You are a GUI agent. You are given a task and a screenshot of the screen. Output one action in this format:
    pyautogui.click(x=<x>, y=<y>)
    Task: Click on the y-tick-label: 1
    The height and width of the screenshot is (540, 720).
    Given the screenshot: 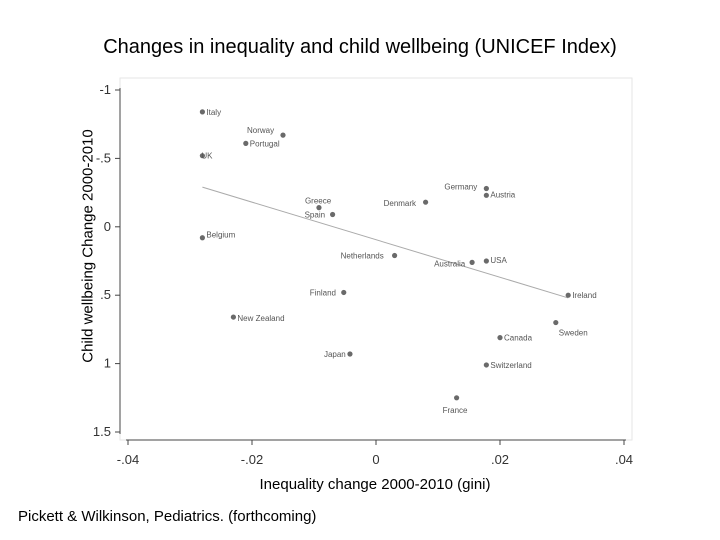 What is the action you would take?
    pyautogui.click(x=107, y=363)
    